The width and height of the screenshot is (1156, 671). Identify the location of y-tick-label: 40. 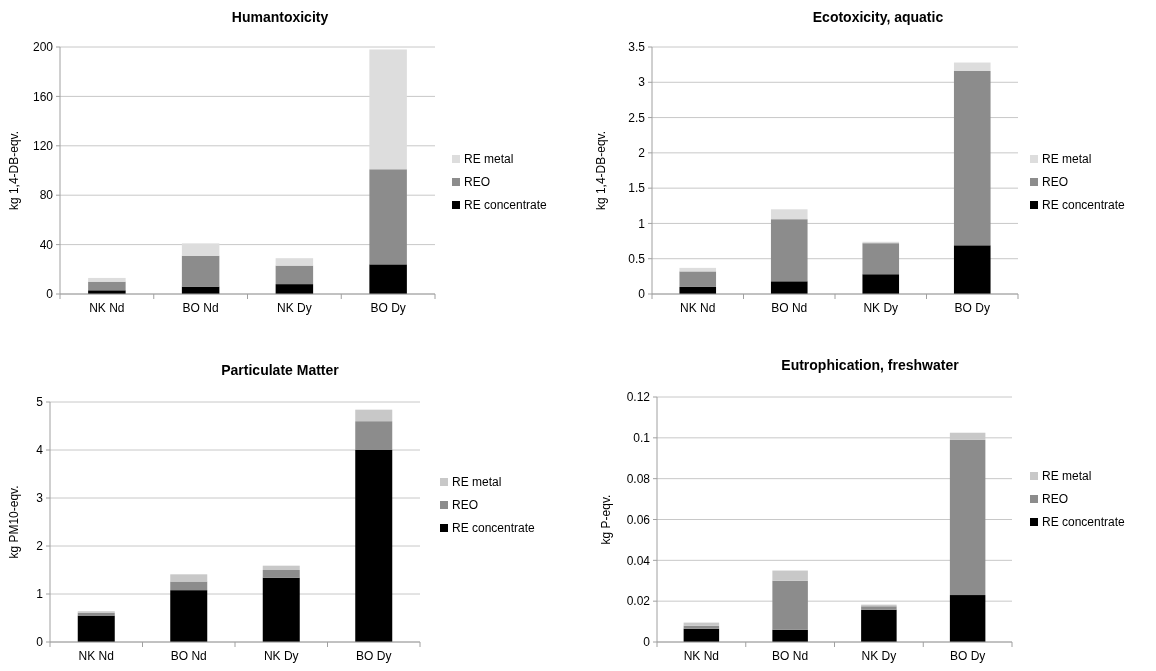
(46, 244).